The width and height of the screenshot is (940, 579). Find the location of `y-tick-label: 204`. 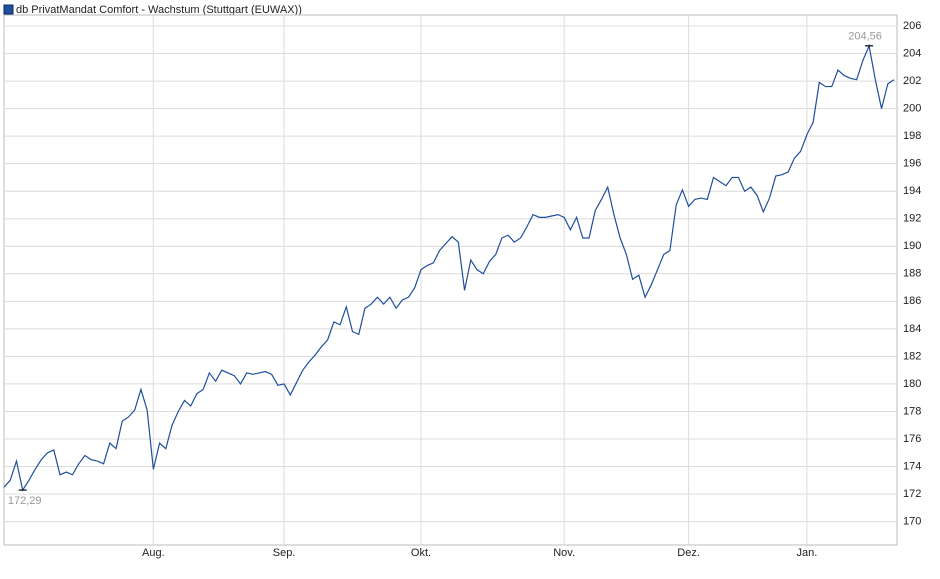

y-tick-label: 204 is located at coordinates (912, 53).